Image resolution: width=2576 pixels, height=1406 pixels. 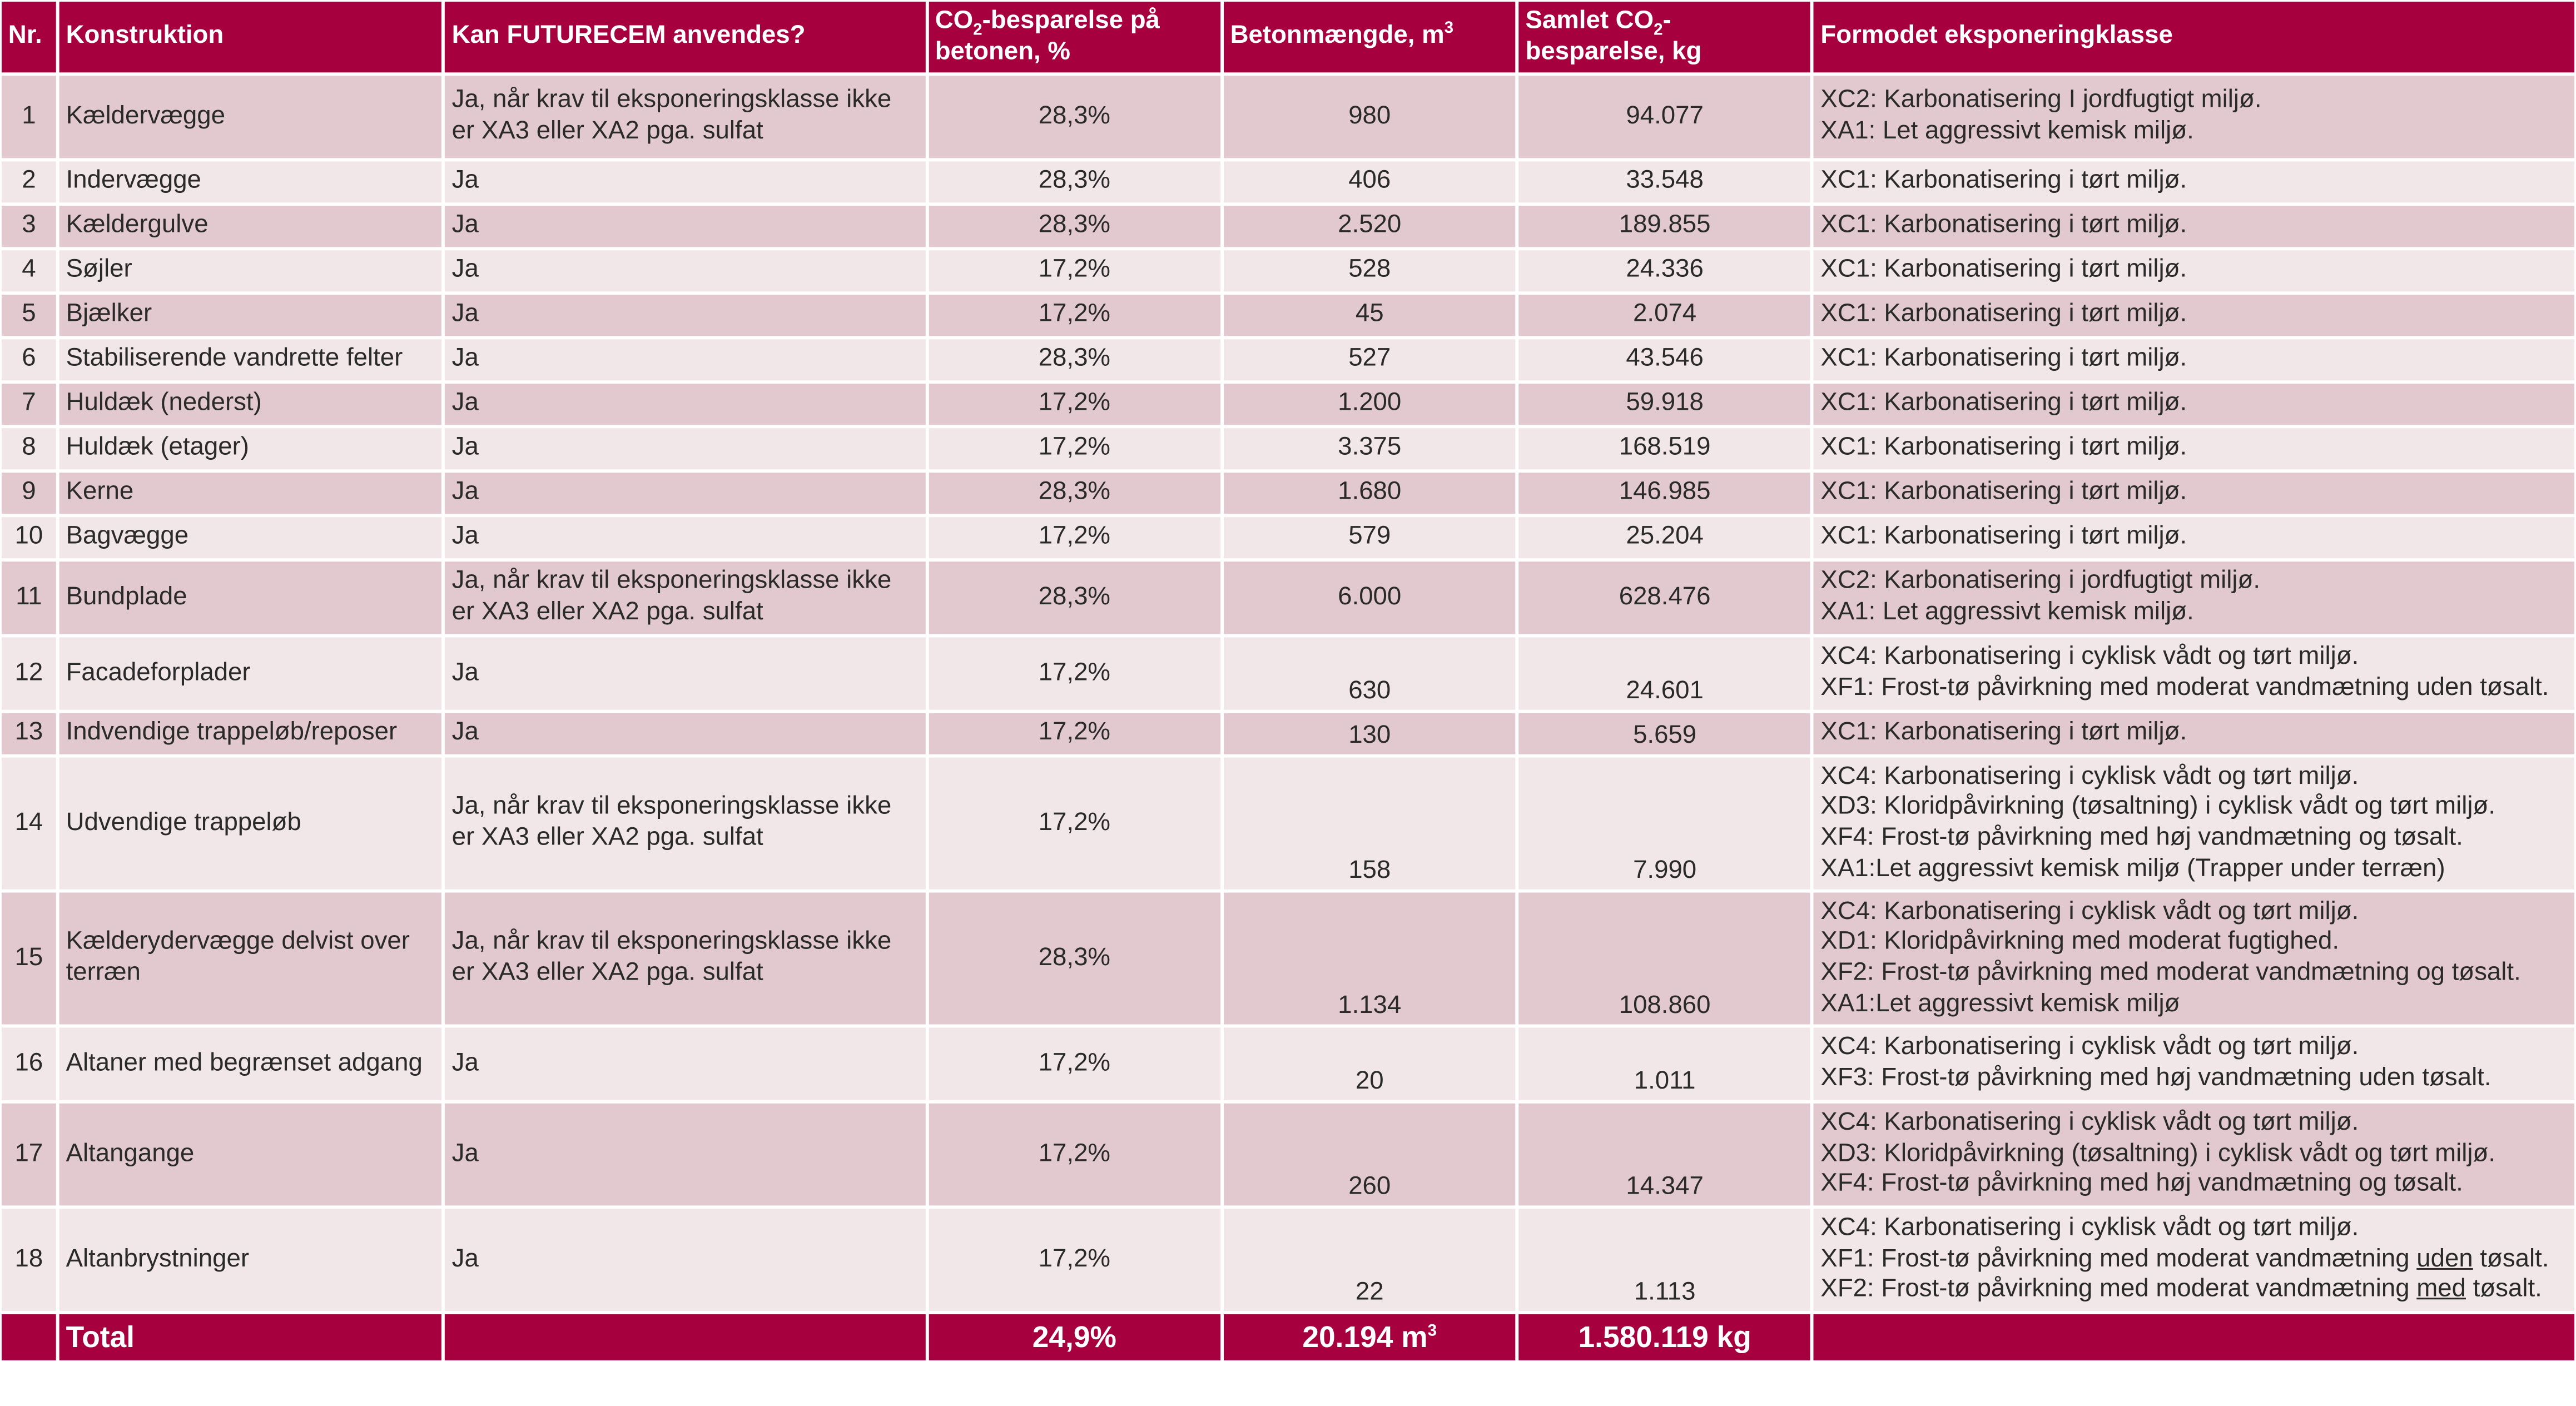 What do you see at coordinates (250, 1063) in the screenshot?
I see `cell-konstruktion: Altaner med begrænset adgang` at bounding box center [250, 1063].